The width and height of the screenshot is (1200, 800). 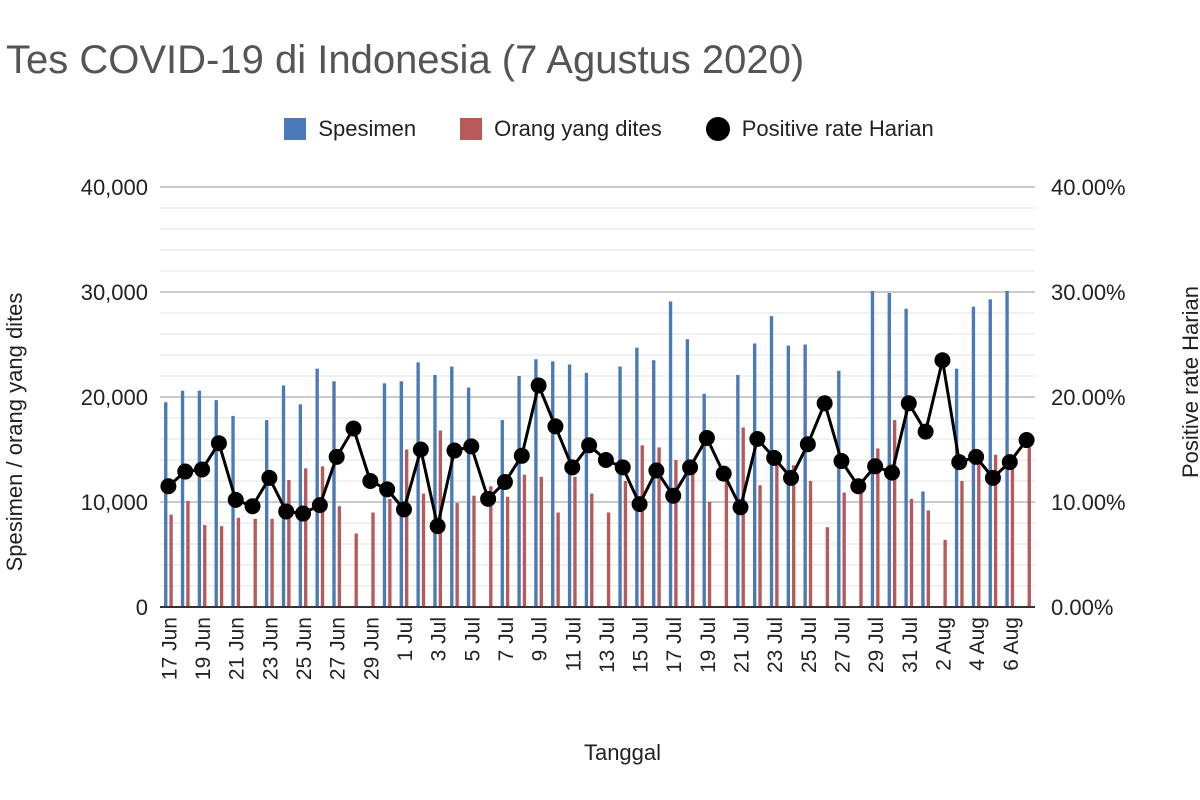 What do you see at coordinates (809, 645) in the screenshot?
I see `x-tick-label: 25 Jul` at bounding box center [809, 645].